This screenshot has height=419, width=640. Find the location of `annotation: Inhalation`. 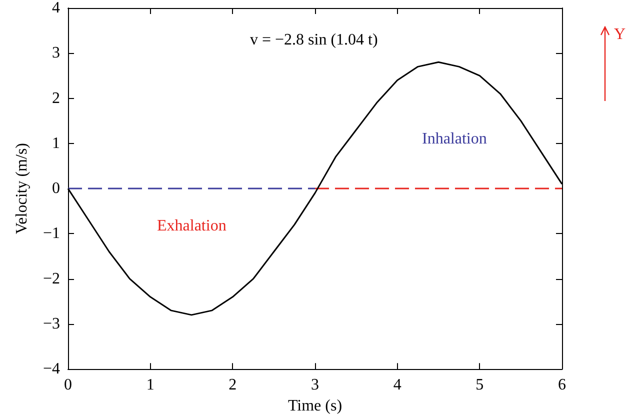

annotation: Inhalation is located at coordinates (454, 139).